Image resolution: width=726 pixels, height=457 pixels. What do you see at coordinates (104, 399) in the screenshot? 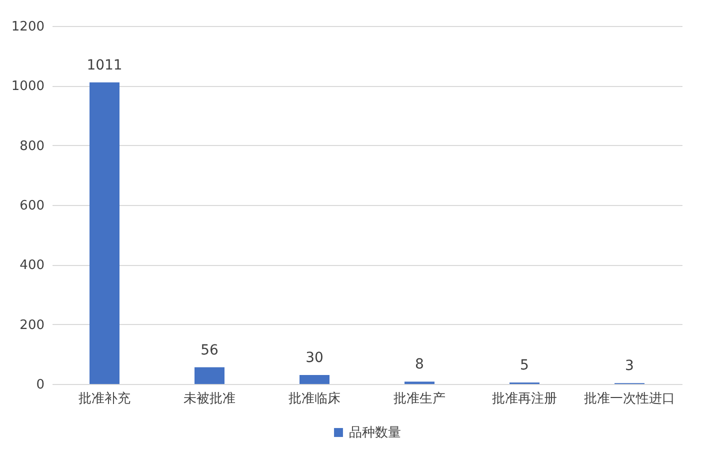
I see `x-tick-label: 批准补充` at bounding box center [104, 399].